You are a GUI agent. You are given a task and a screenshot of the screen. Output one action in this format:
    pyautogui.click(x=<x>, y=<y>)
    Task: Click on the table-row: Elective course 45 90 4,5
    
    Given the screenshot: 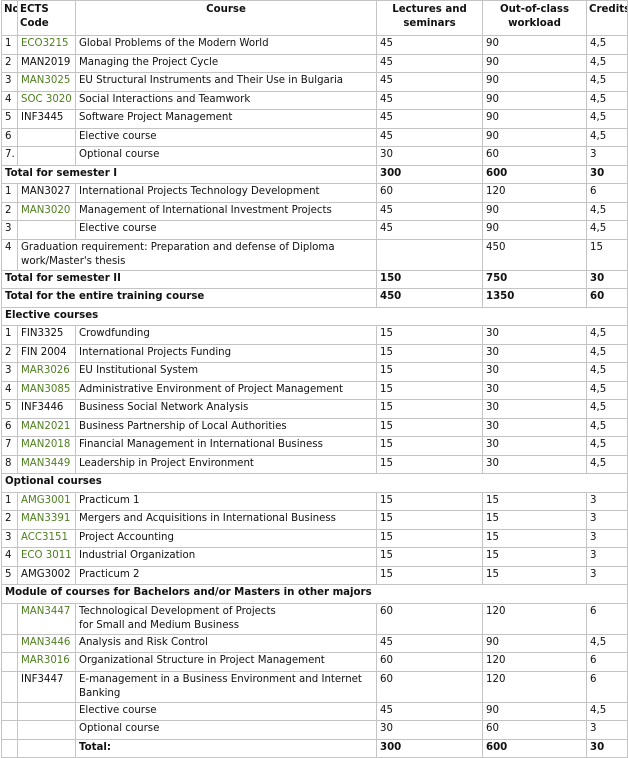 What is the action you would take?
    pyautogui.click(x=314, y=711)
    